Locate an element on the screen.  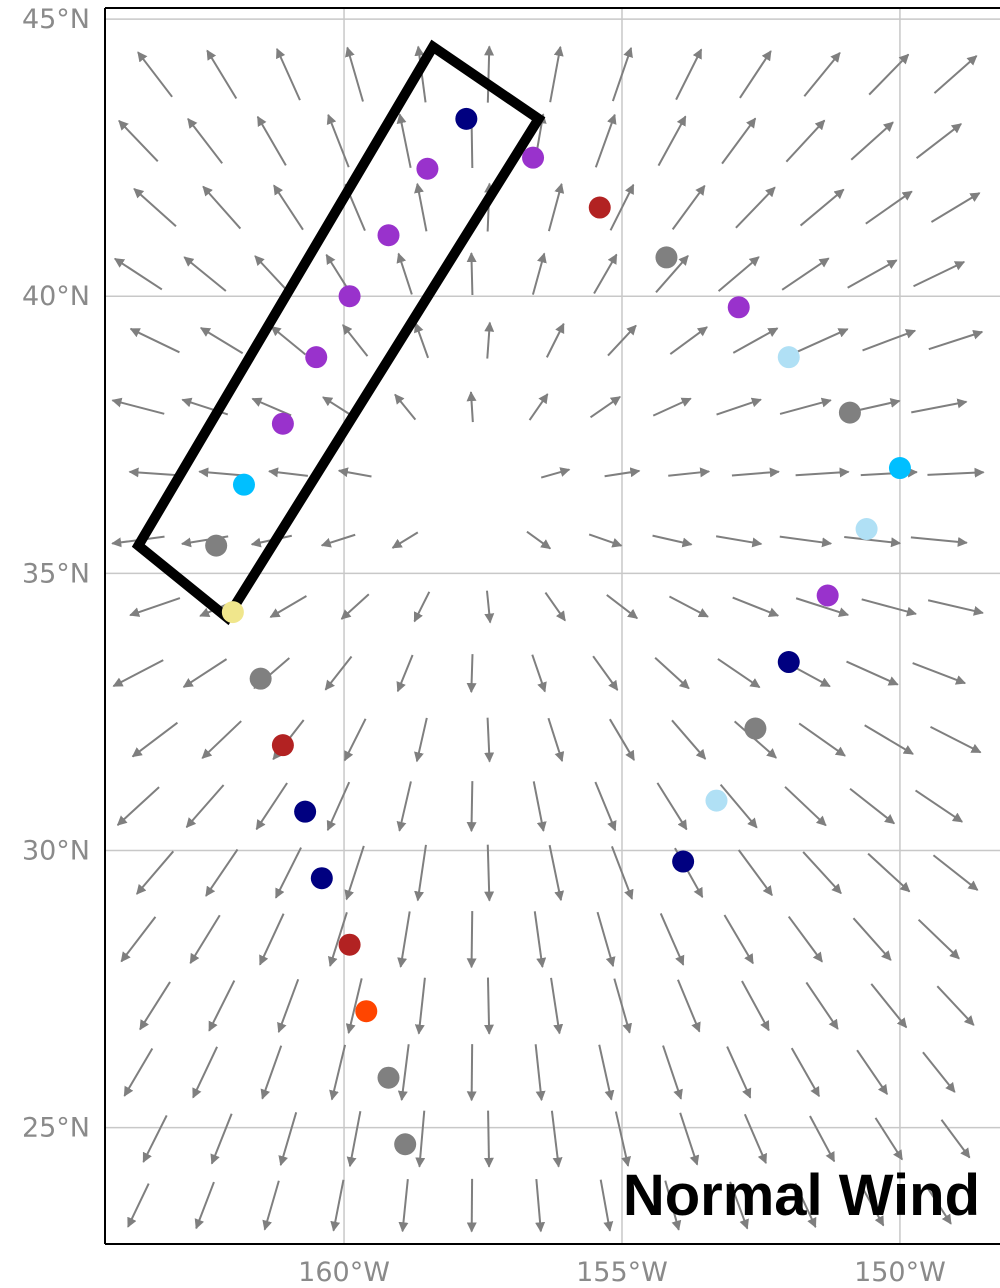
latitude-labels: 45°N 40°N 35°N 30°N 25°N is located at coordinates (56, 574).